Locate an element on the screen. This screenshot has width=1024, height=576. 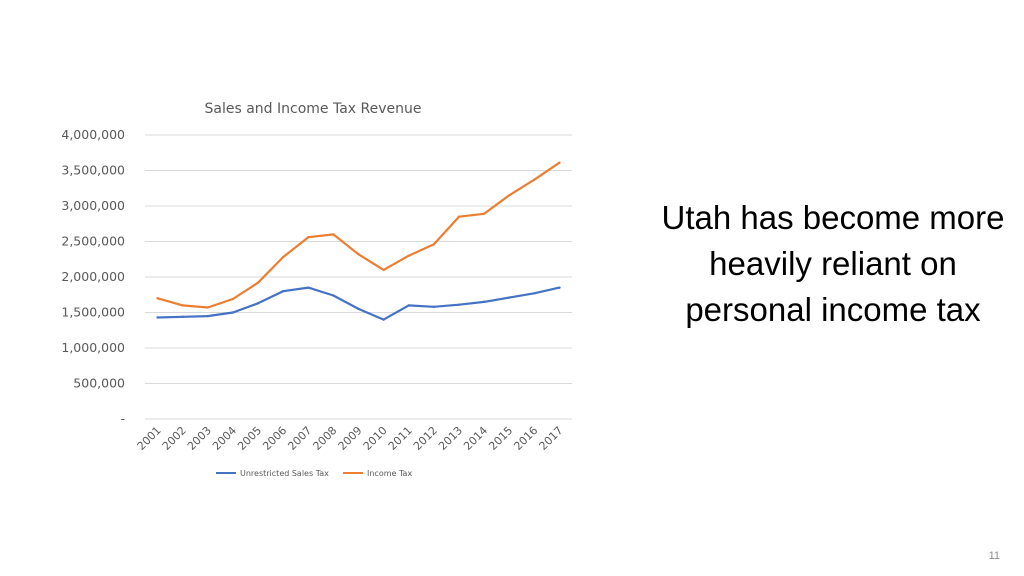
x-tick-label: 2017 is located at coordinates (551, 438).